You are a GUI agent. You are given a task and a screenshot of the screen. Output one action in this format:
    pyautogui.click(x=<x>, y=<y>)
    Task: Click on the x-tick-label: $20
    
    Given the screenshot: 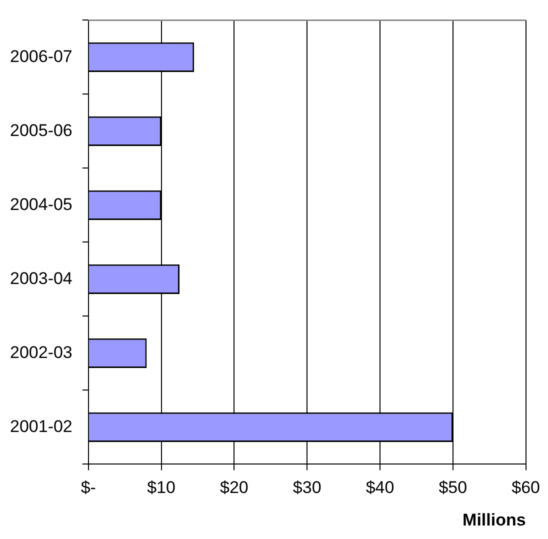 What is the action you would take?
    pyautogui.click(x=234, y=488)
    